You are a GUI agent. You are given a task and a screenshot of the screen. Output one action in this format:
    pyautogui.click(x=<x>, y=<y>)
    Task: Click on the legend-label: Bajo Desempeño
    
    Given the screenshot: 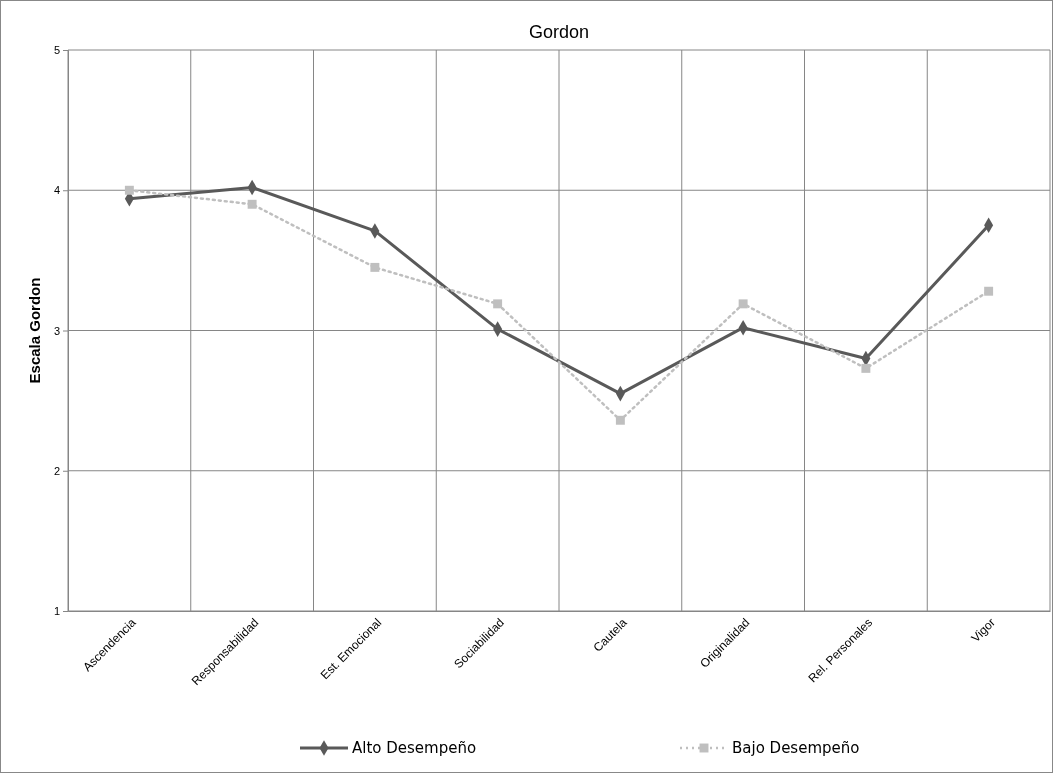 What is the action you would take?
    pyautogui.click(x=796, y=748)
    